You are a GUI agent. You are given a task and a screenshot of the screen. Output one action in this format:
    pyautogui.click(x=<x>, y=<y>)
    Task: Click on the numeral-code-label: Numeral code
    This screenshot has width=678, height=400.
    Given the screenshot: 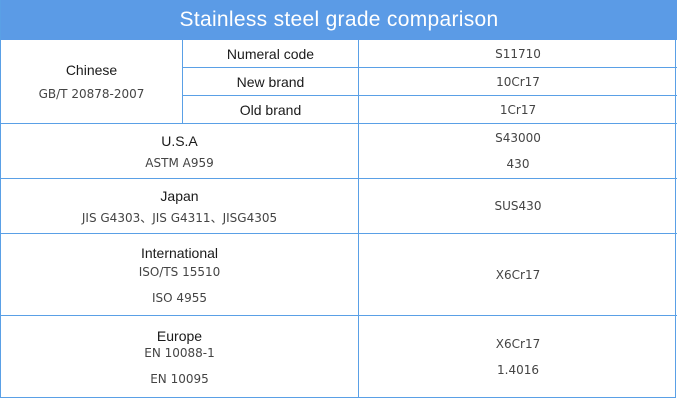 What is the action you would take?
    pyautogui.click(x=270, y=53)
    